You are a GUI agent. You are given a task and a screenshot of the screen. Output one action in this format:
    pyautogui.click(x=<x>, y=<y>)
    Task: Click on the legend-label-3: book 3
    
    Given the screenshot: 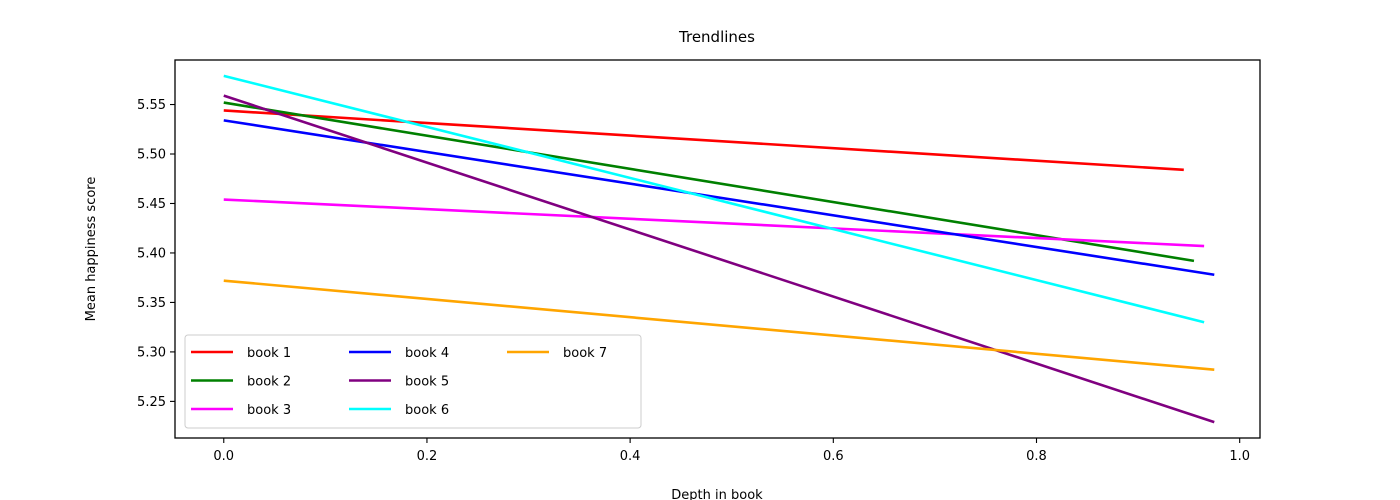 What is the action you would take?
    pyautogui.click(x=269, y=410)
    